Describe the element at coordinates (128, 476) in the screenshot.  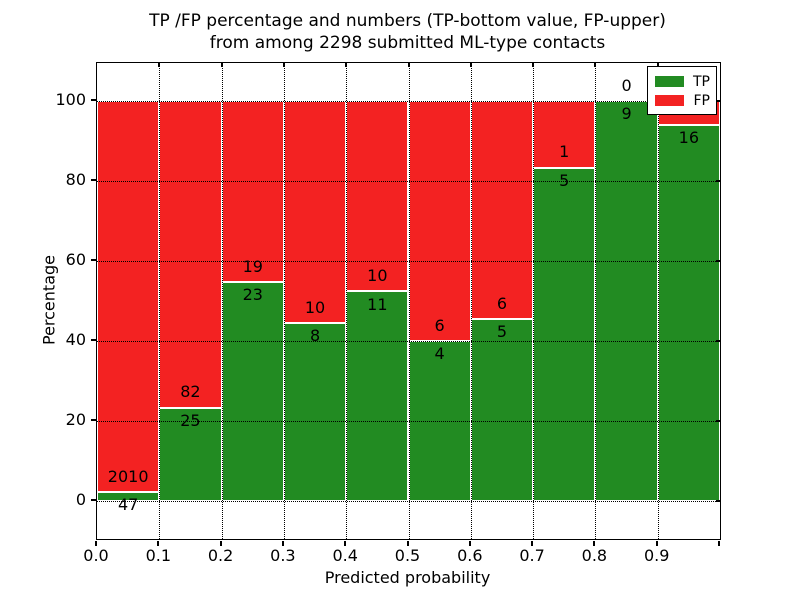
I see `annotation-fp-count: 2010` at that location.